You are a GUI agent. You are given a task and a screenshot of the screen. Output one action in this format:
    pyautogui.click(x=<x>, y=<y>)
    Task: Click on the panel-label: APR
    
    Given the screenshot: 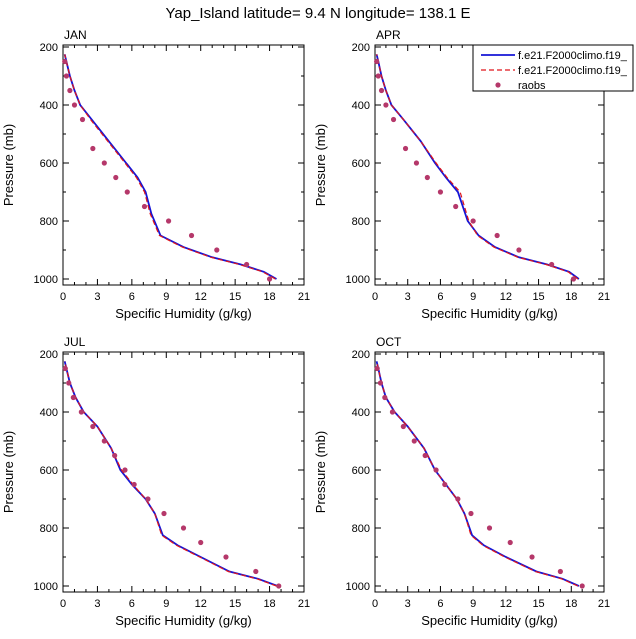 What is the action you would take?
    pyautogui.click(x=388, y=35)
    